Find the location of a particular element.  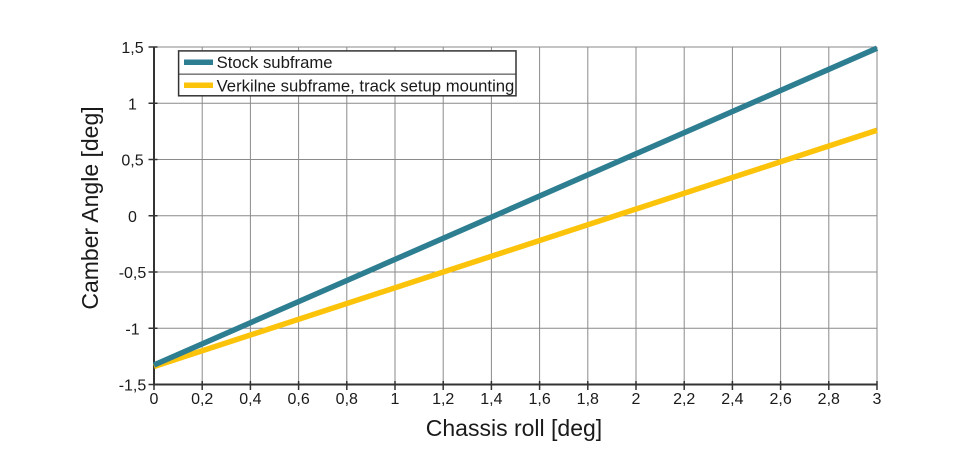

svg-text: 0,2 is located at coordinates (202, 399).